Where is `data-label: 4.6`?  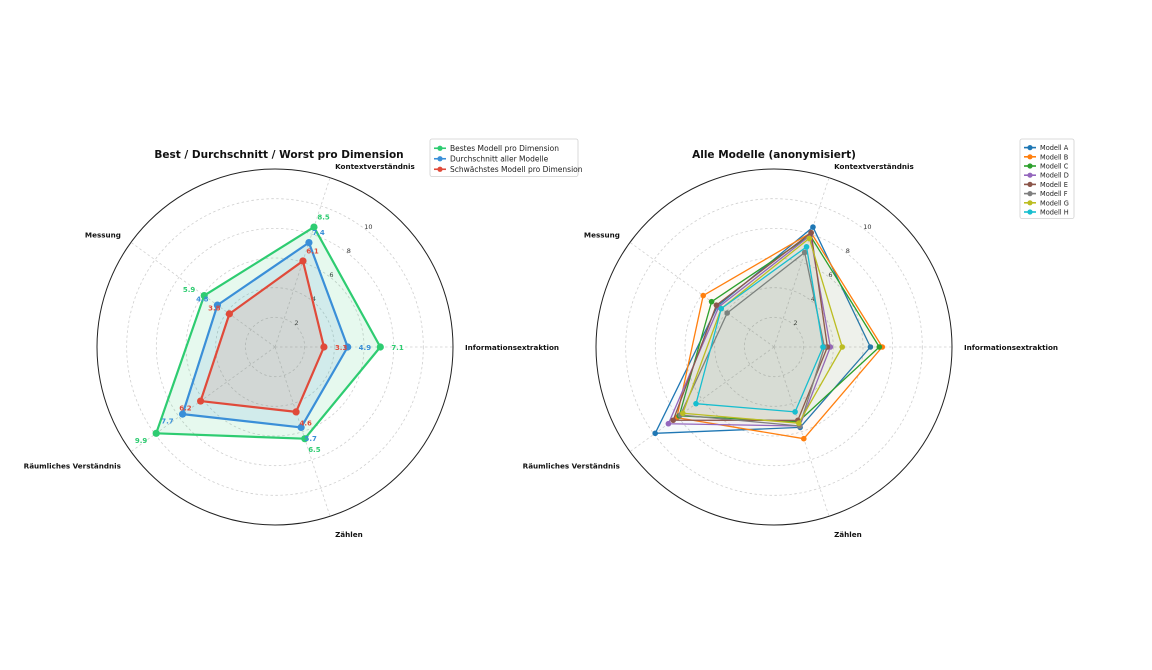
data-label: 4.6 is located at coordinates (305, 423).